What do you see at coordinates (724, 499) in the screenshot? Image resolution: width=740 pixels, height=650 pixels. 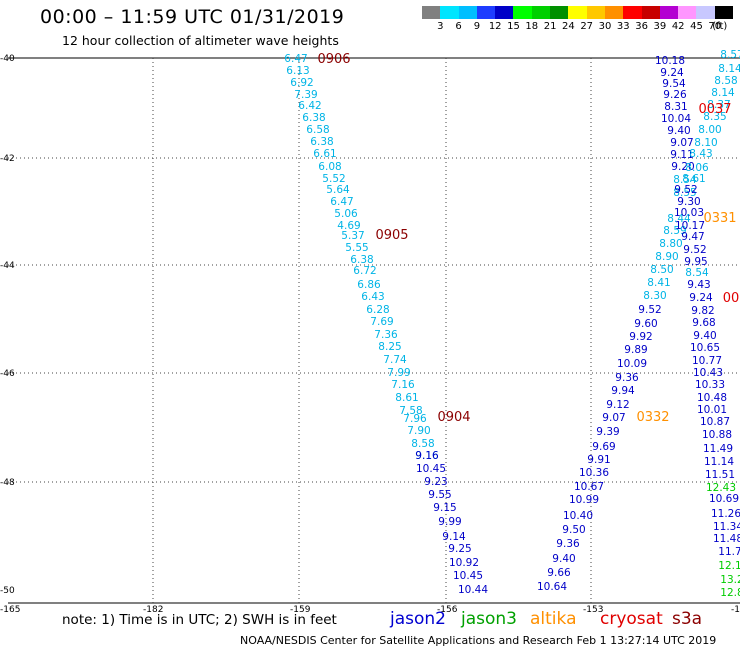 I see `wave-height-value: 10.69` at bounding box center [724, 499].